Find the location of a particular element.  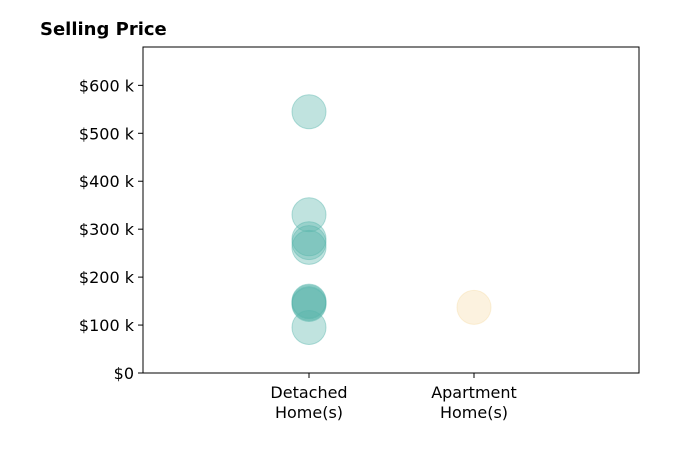

y-tick-label: $100 k is located at coordinates (107, 325).